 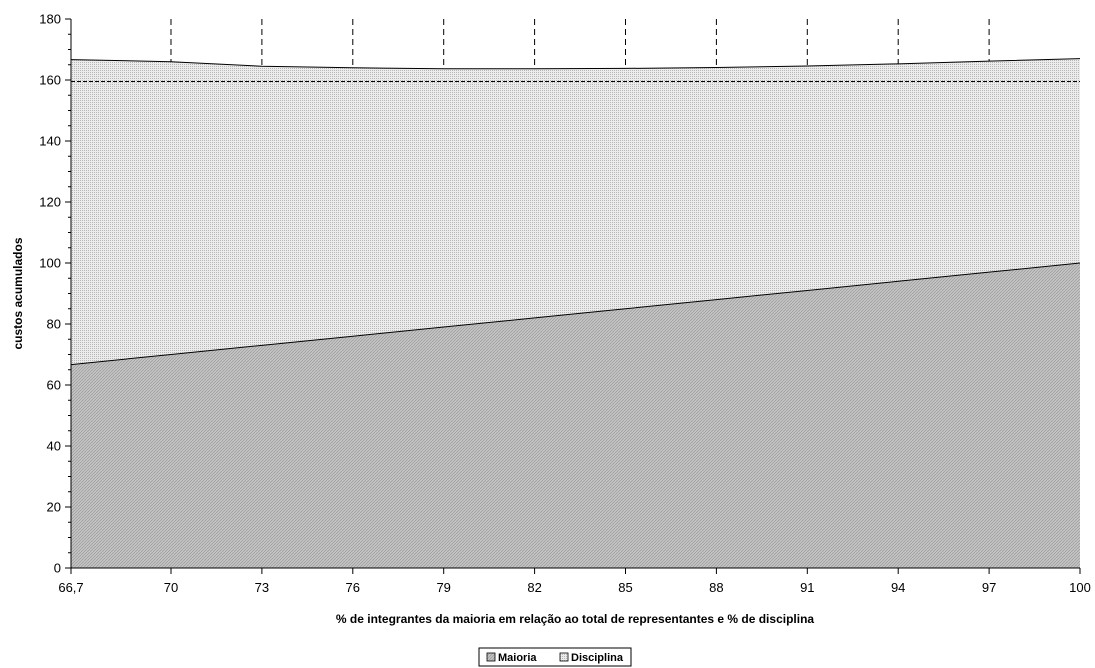 What do you see at coordinates (54, 507) in the screenshot?
I see `y-tick-label-20: 20` at bounding box center [54, 507].